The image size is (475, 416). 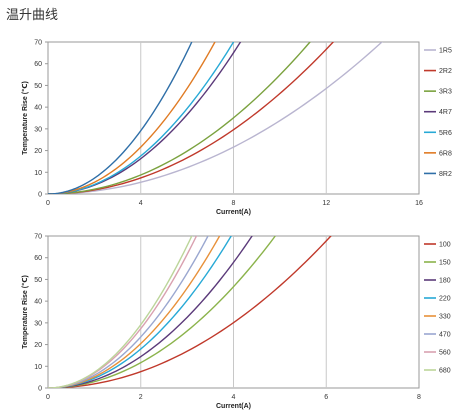 I want to click on x-tick-label: 2, so click(x=141, y=397).